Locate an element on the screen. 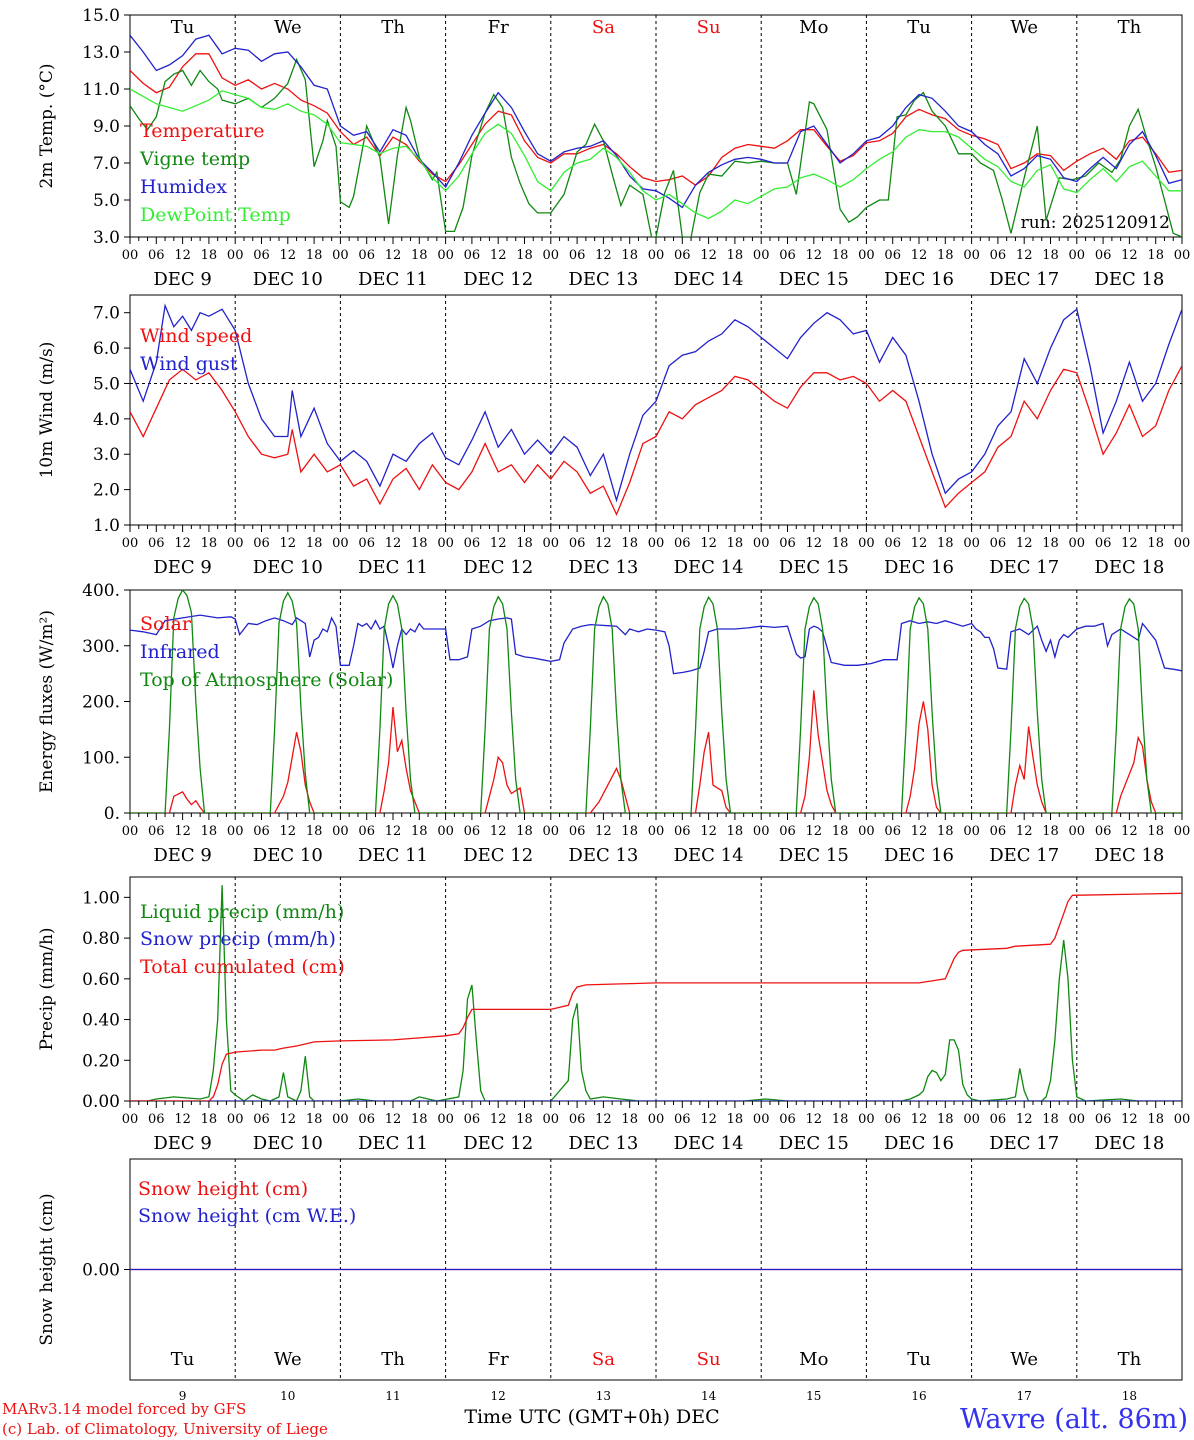  y-tick-label: 7.0 is located at coordinates (106, 164).